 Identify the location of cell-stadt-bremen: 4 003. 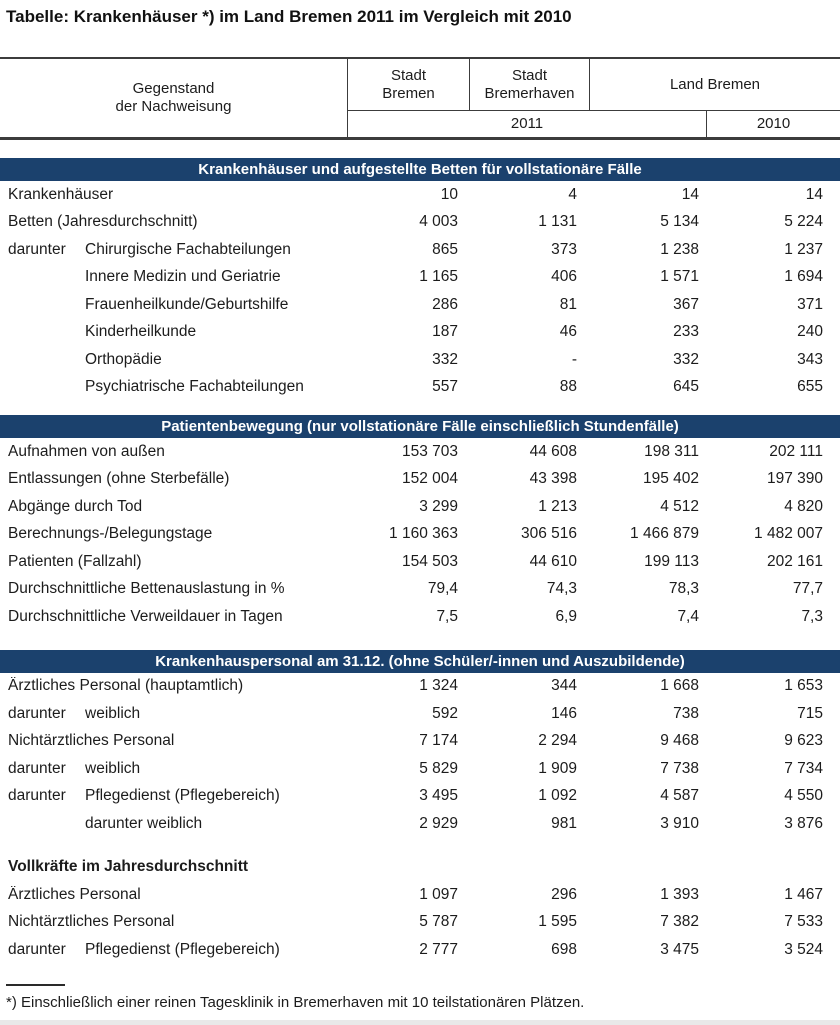
(438, 222).